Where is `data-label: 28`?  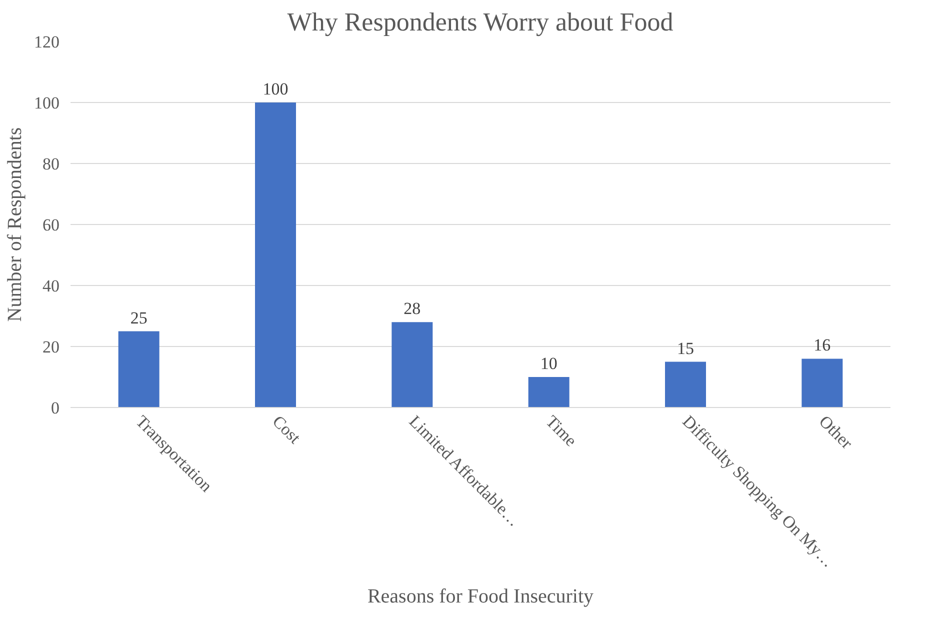 data-label: 28 is located at coordinates (412, 308).